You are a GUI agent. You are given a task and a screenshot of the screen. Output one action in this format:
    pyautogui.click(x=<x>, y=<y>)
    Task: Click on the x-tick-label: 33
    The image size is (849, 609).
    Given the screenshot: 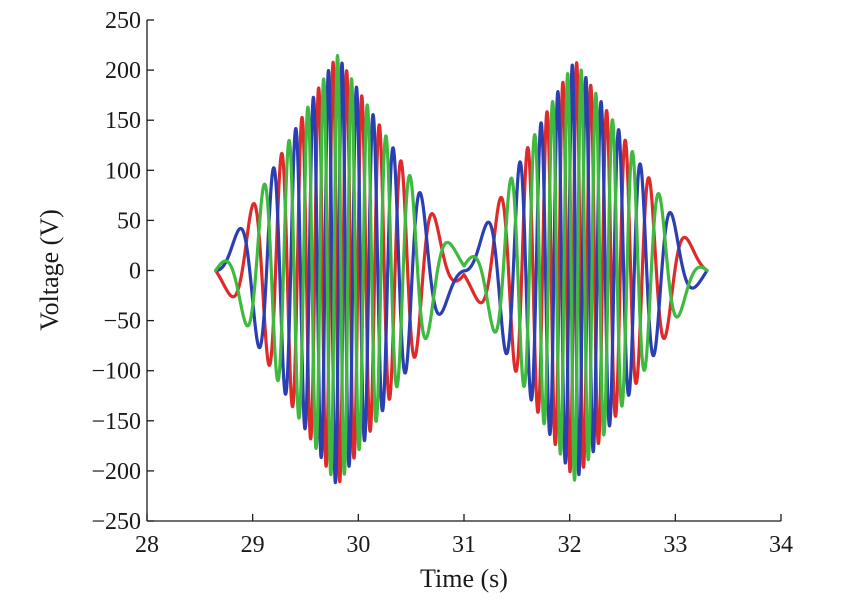 What is the action you would take?
    pyautogui.click(x=675, y=545)
    